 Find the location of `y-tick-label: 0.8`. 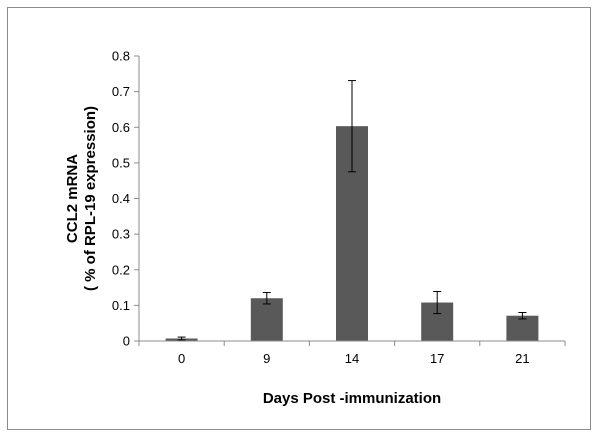

y-tick-label: 0.8 is located at coordinates (121, 56).